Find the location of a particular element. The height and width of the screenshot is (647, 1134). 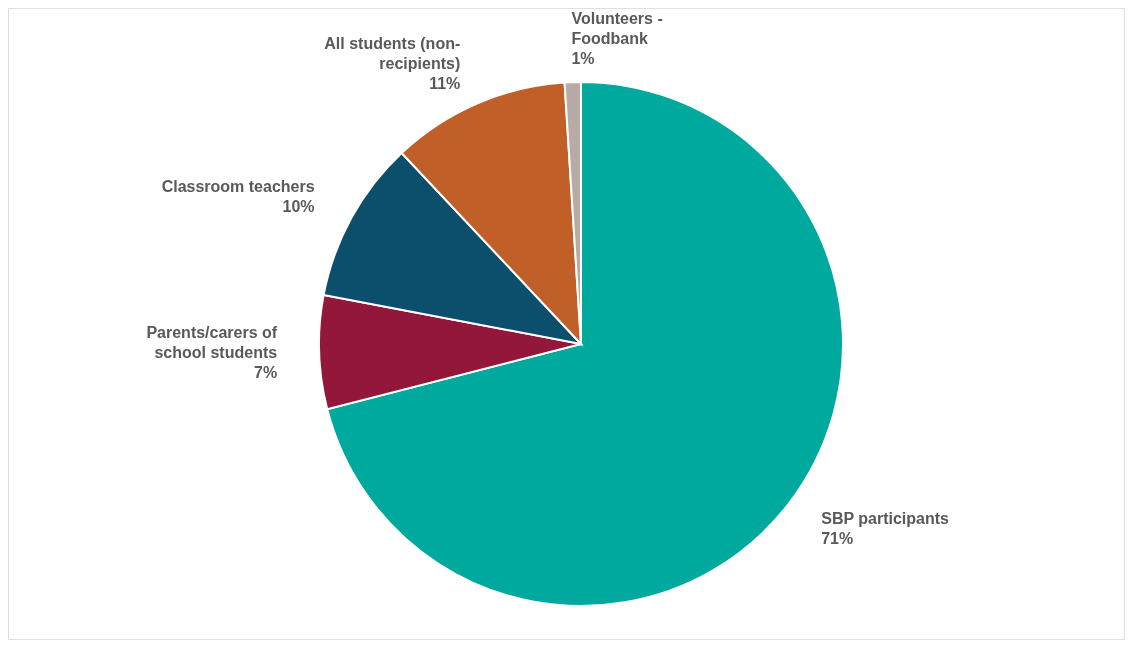

data-label: 10% is located at coordinates (298, 206).